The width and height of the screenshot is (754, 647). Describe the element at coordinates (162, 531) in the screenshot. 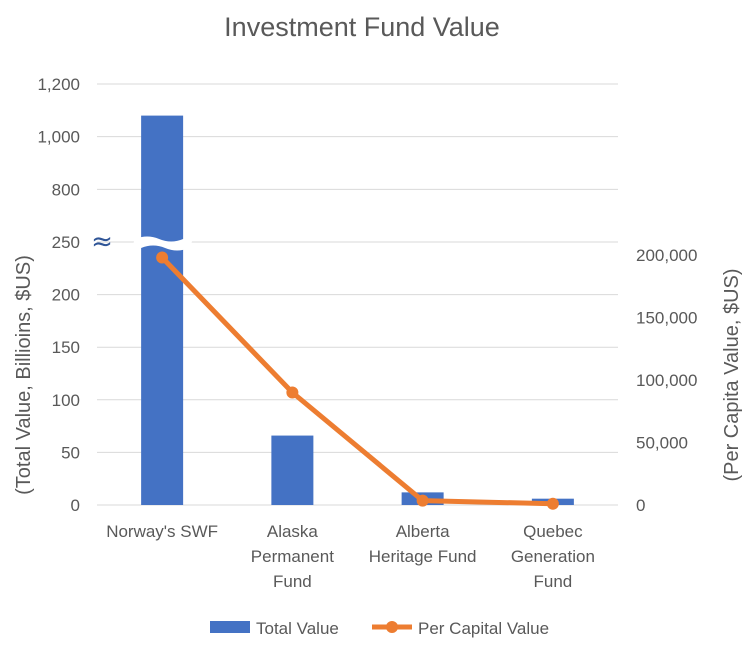

I see `x-tick-label: Norway's SWF` at that location.